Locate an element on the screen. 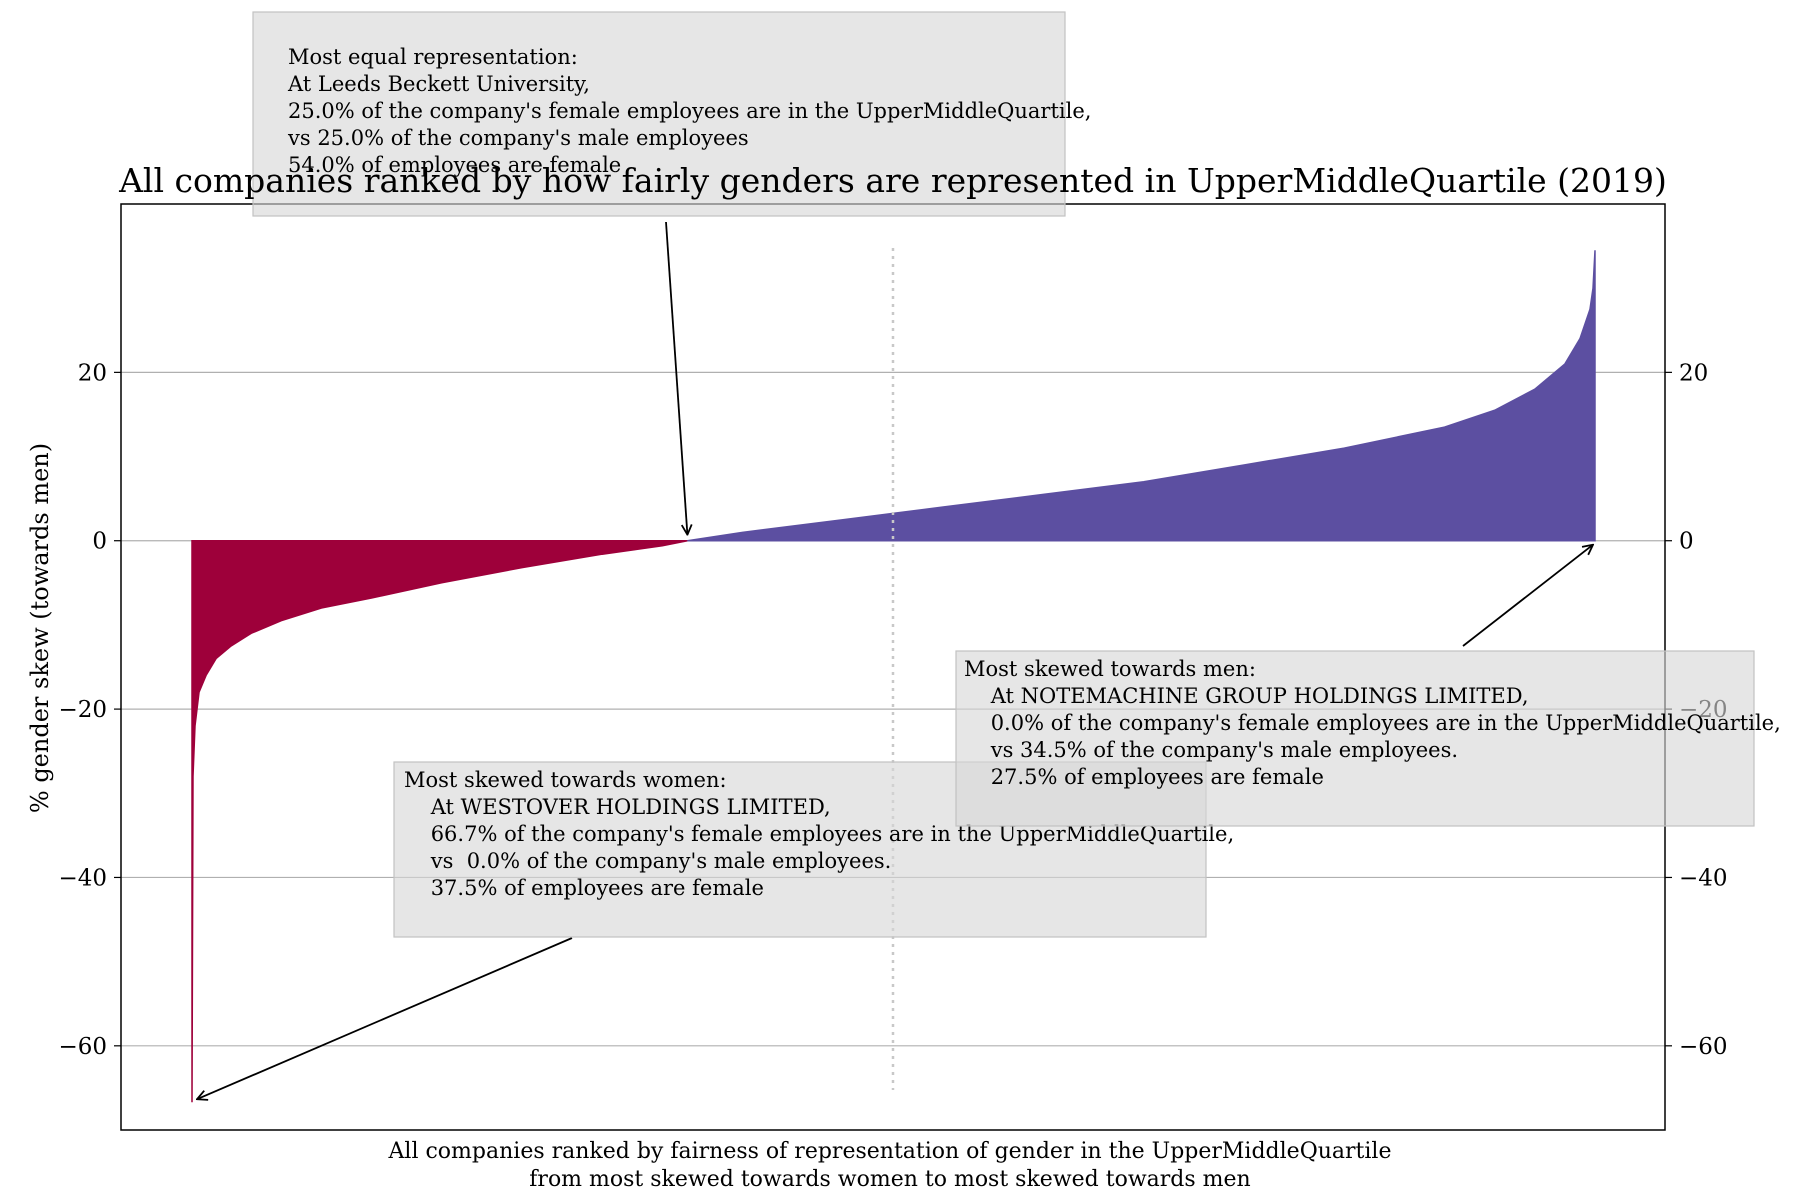 The image size is (1800, 1200). annotation-line: 37.5% of employees are female is located at coordinates (584, 888).